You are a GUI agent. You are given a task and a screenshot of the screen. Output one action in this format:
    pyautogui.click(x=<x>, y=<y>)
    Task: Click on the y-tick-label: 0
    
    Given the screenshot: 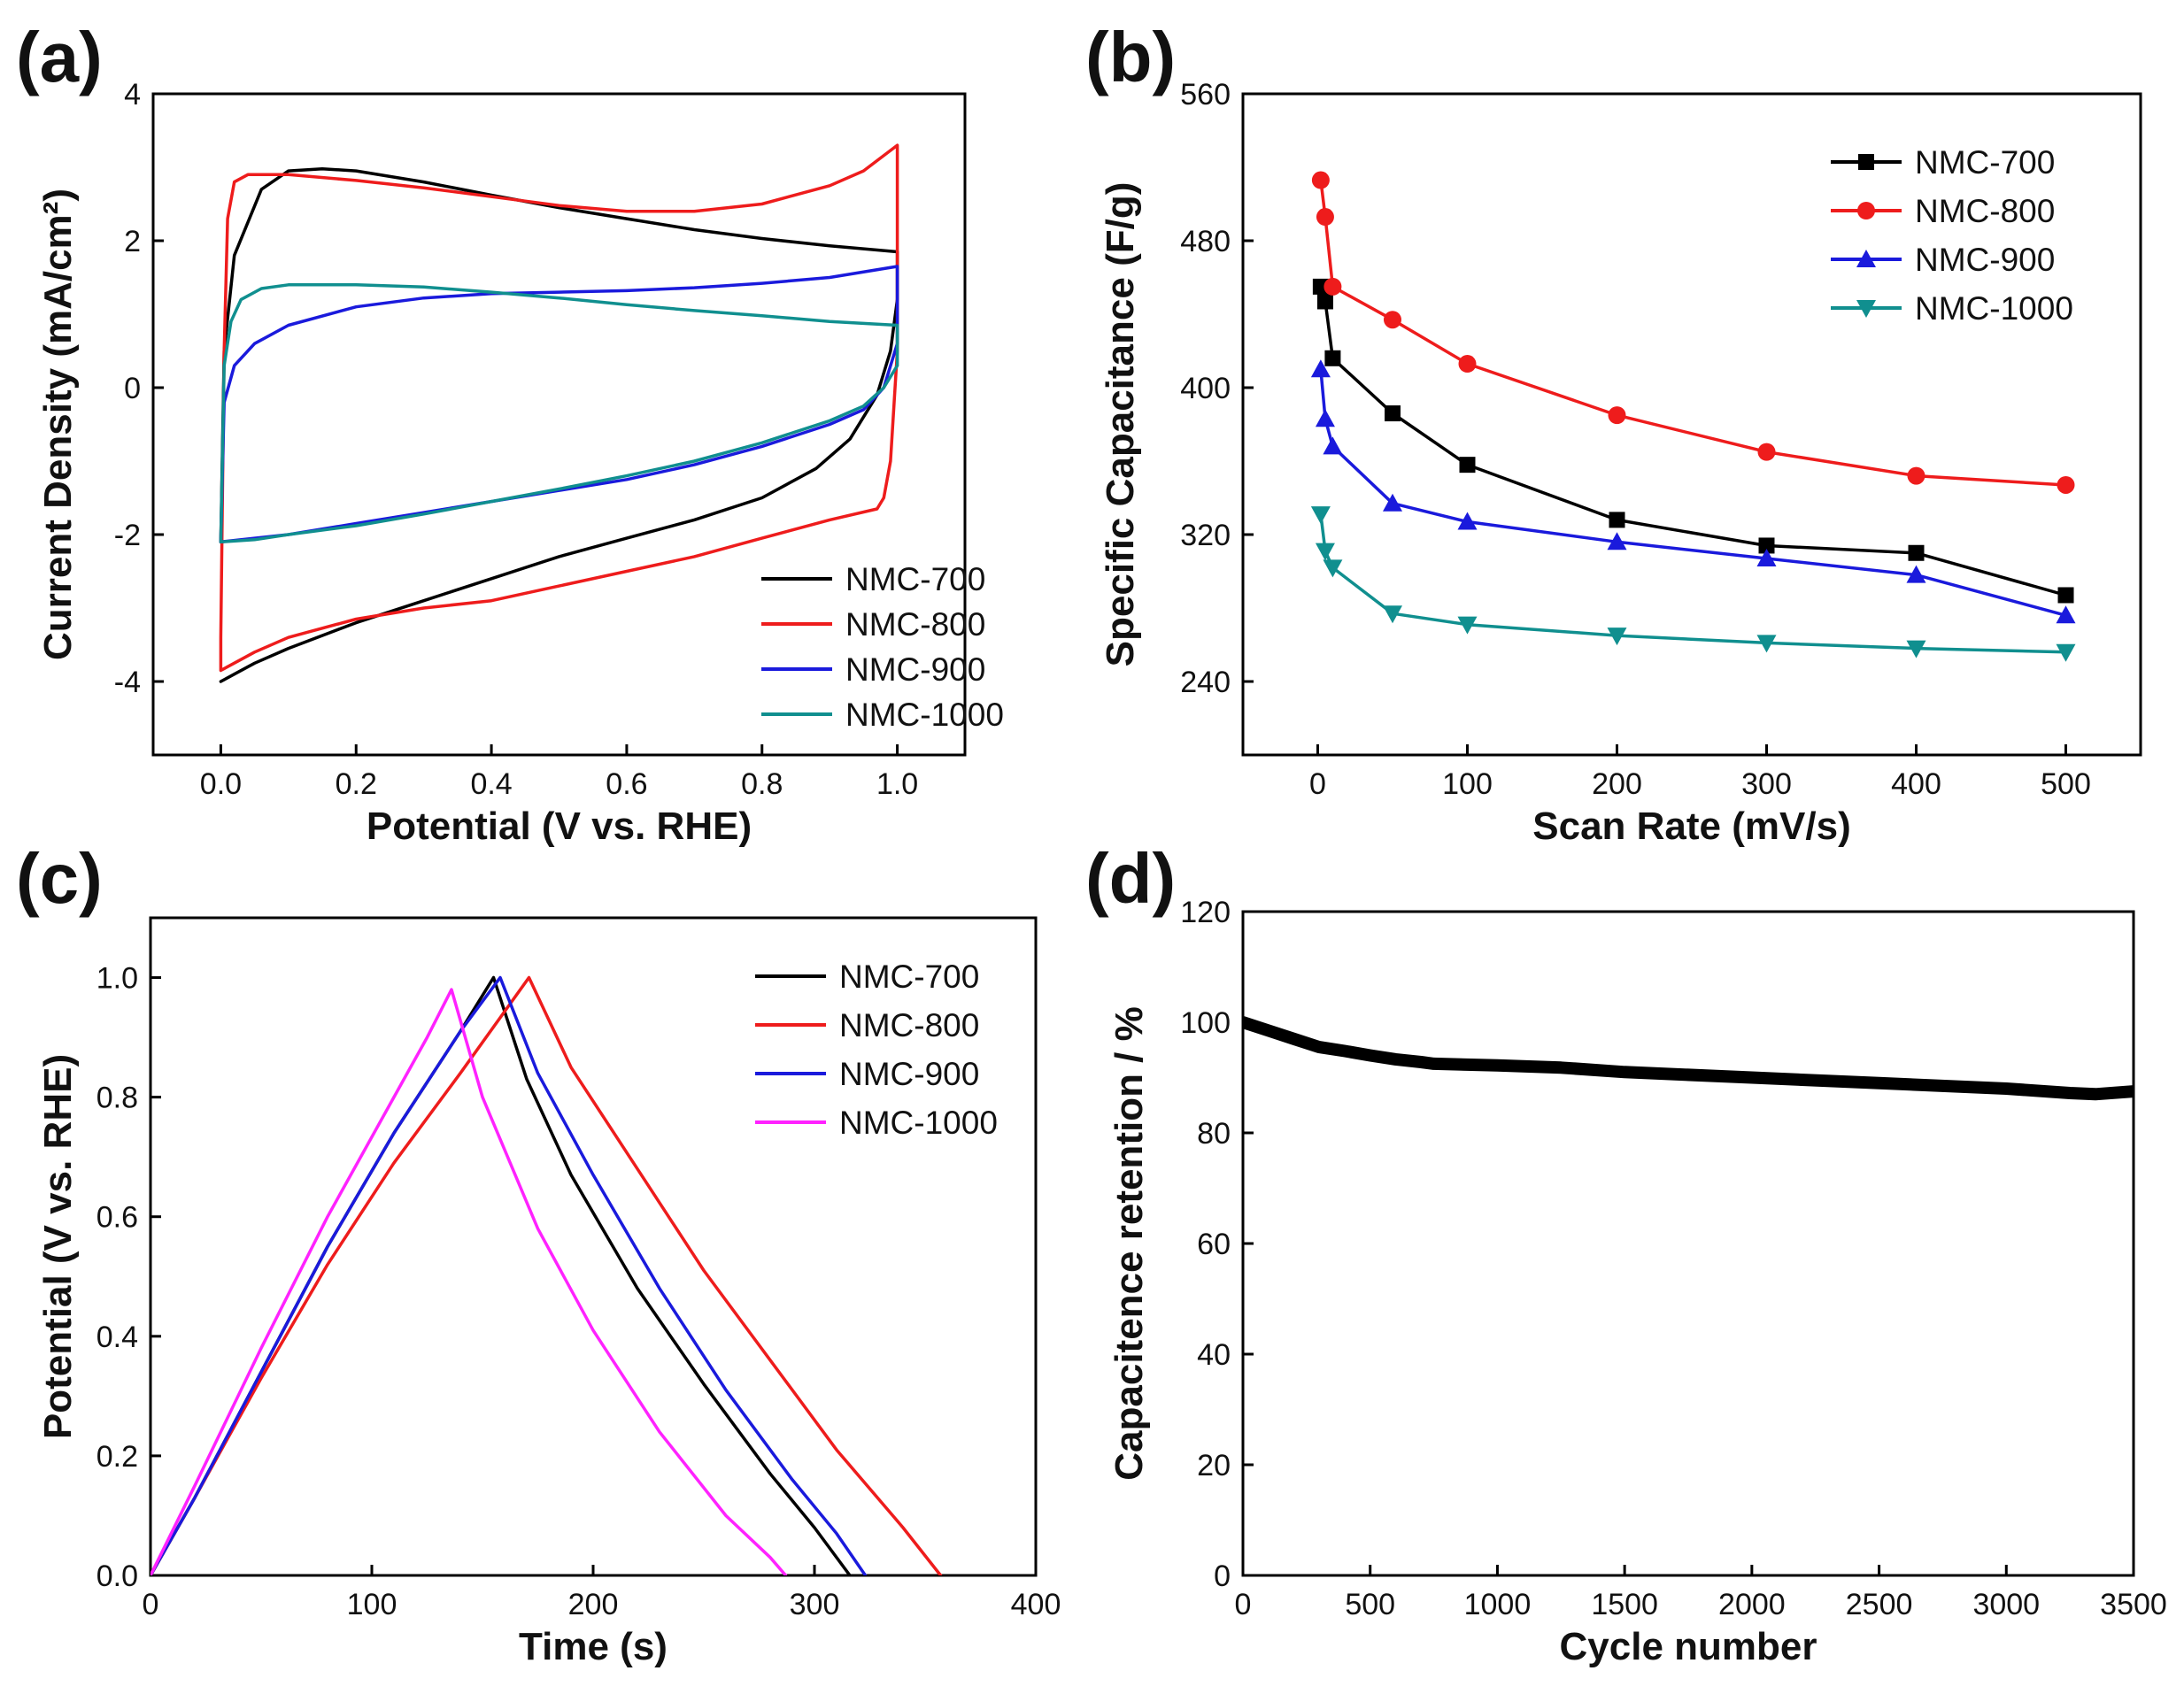 What is the action you would take?
    pyautogui.click(x=1222, y=1576)
    